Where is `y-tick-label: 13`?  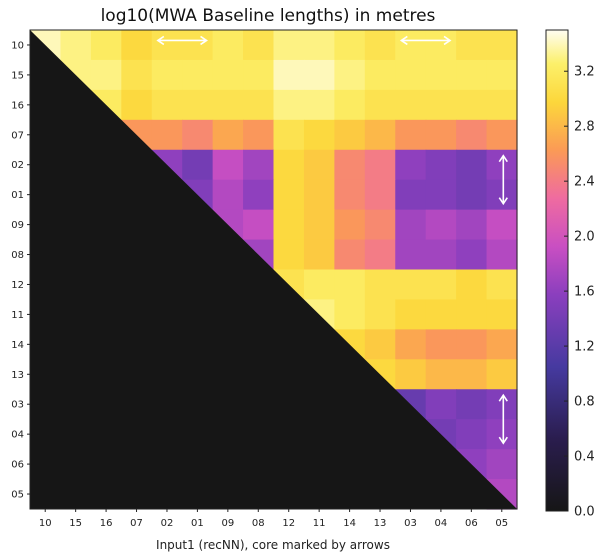 y-tick-label: 13 is located at coordinates (17, 375).